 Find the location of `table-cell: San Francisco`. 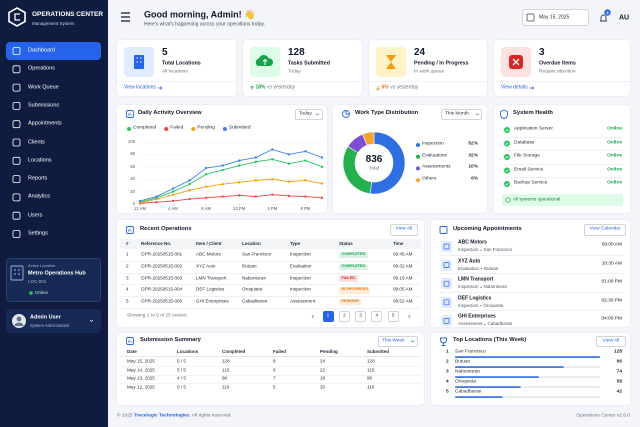

table-cell: San Francisco is located at coordinates (257, 254).